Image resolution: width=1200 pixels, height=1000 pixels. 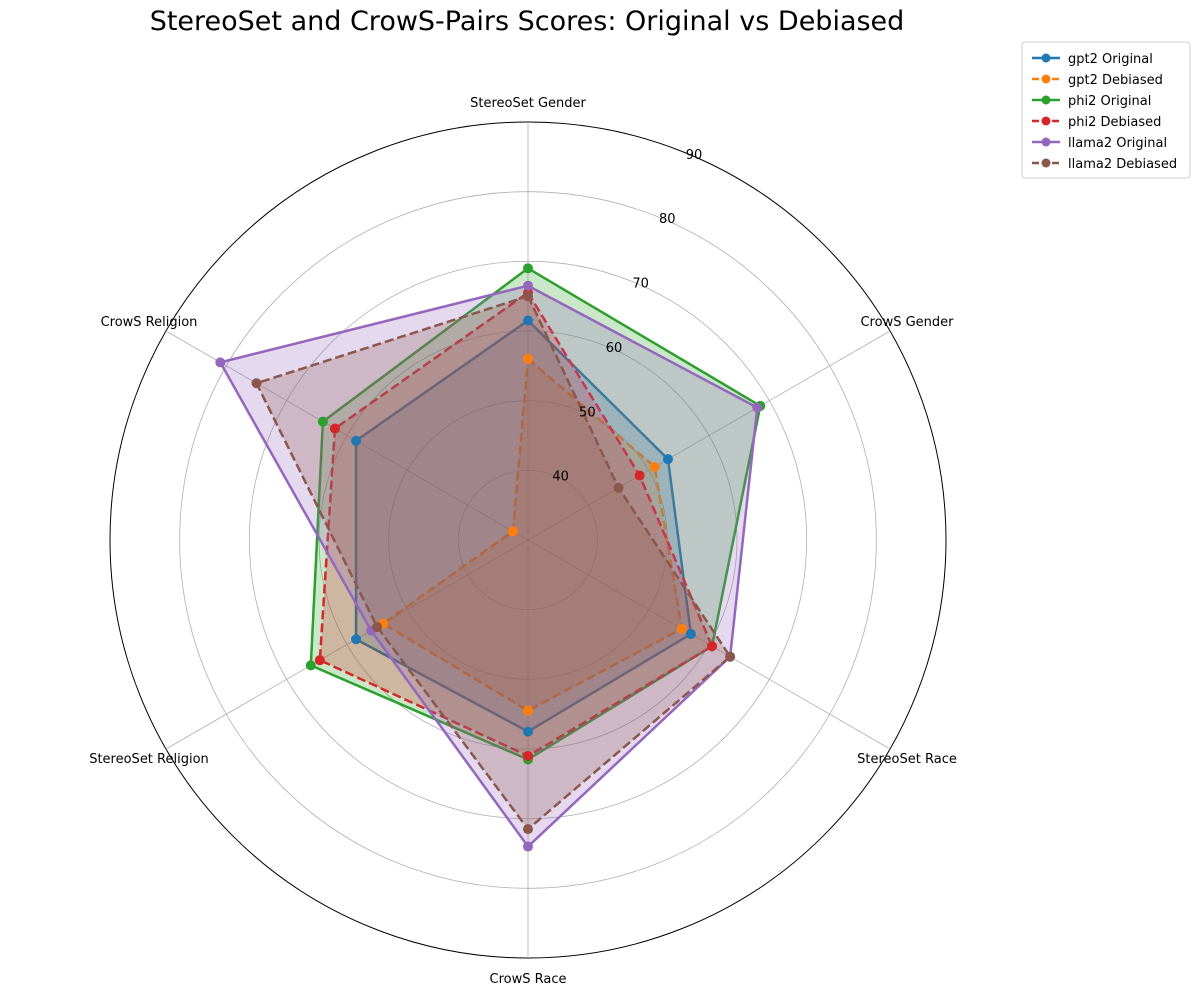 What do you see at coordinates (528, 320) in the screenshot?
I see `point-gpt2-original-stereoset-gender` at bounding box center [528, 320].